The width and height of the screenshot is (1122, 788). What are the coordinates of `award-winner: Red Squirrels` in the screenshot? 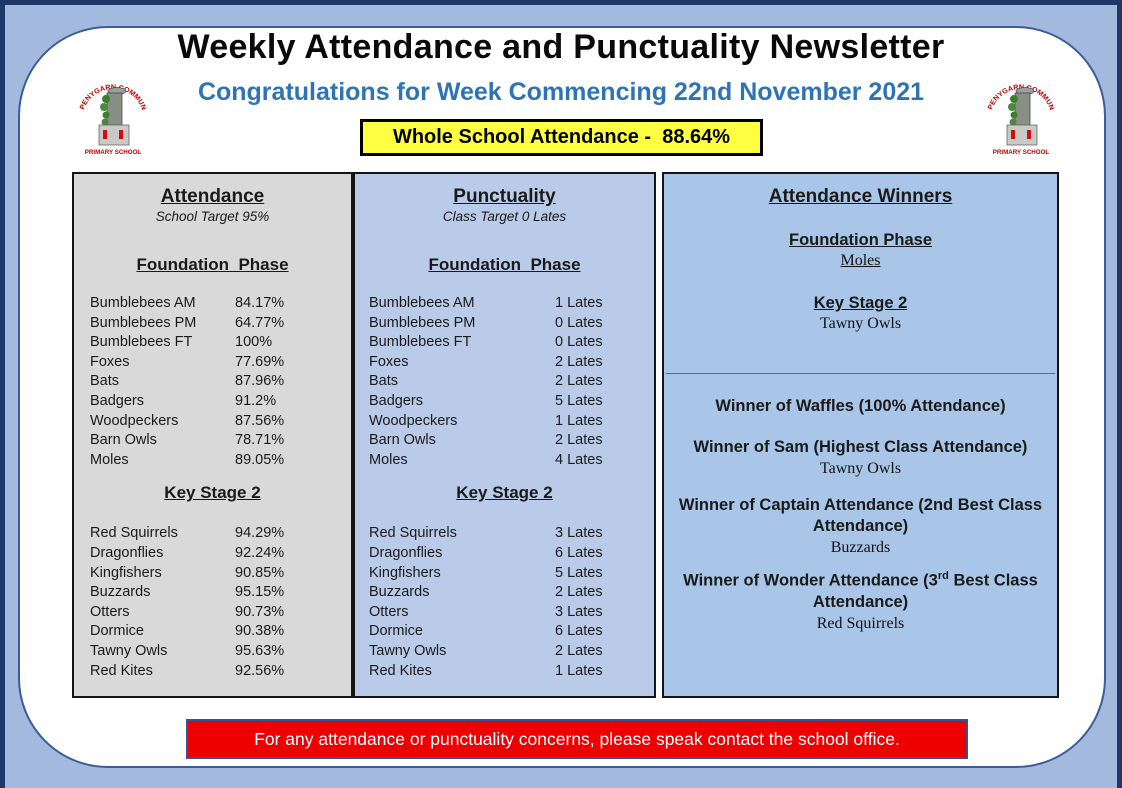 It's located at (860, 623).